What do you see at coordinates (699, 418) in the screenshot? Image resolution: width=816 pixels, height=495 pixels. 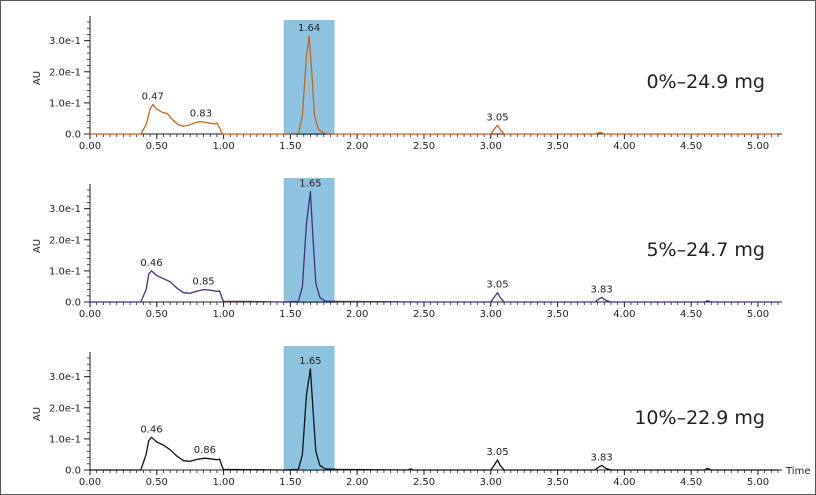 I see `panel-annotation: 10%–22.9 mg` at bounding box center [699, 418].